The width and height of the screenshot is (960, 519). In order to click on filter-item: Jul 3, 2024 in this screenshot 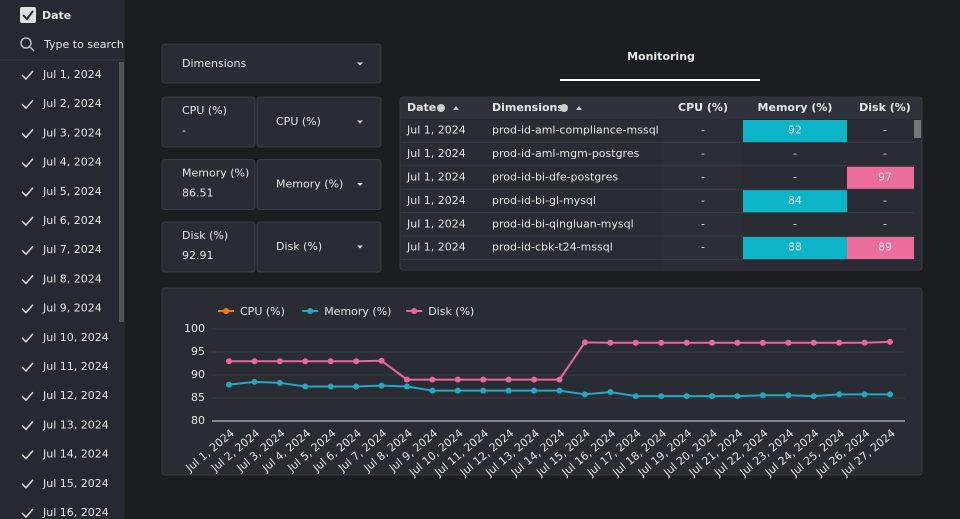, I will do `click(72, 132)`.